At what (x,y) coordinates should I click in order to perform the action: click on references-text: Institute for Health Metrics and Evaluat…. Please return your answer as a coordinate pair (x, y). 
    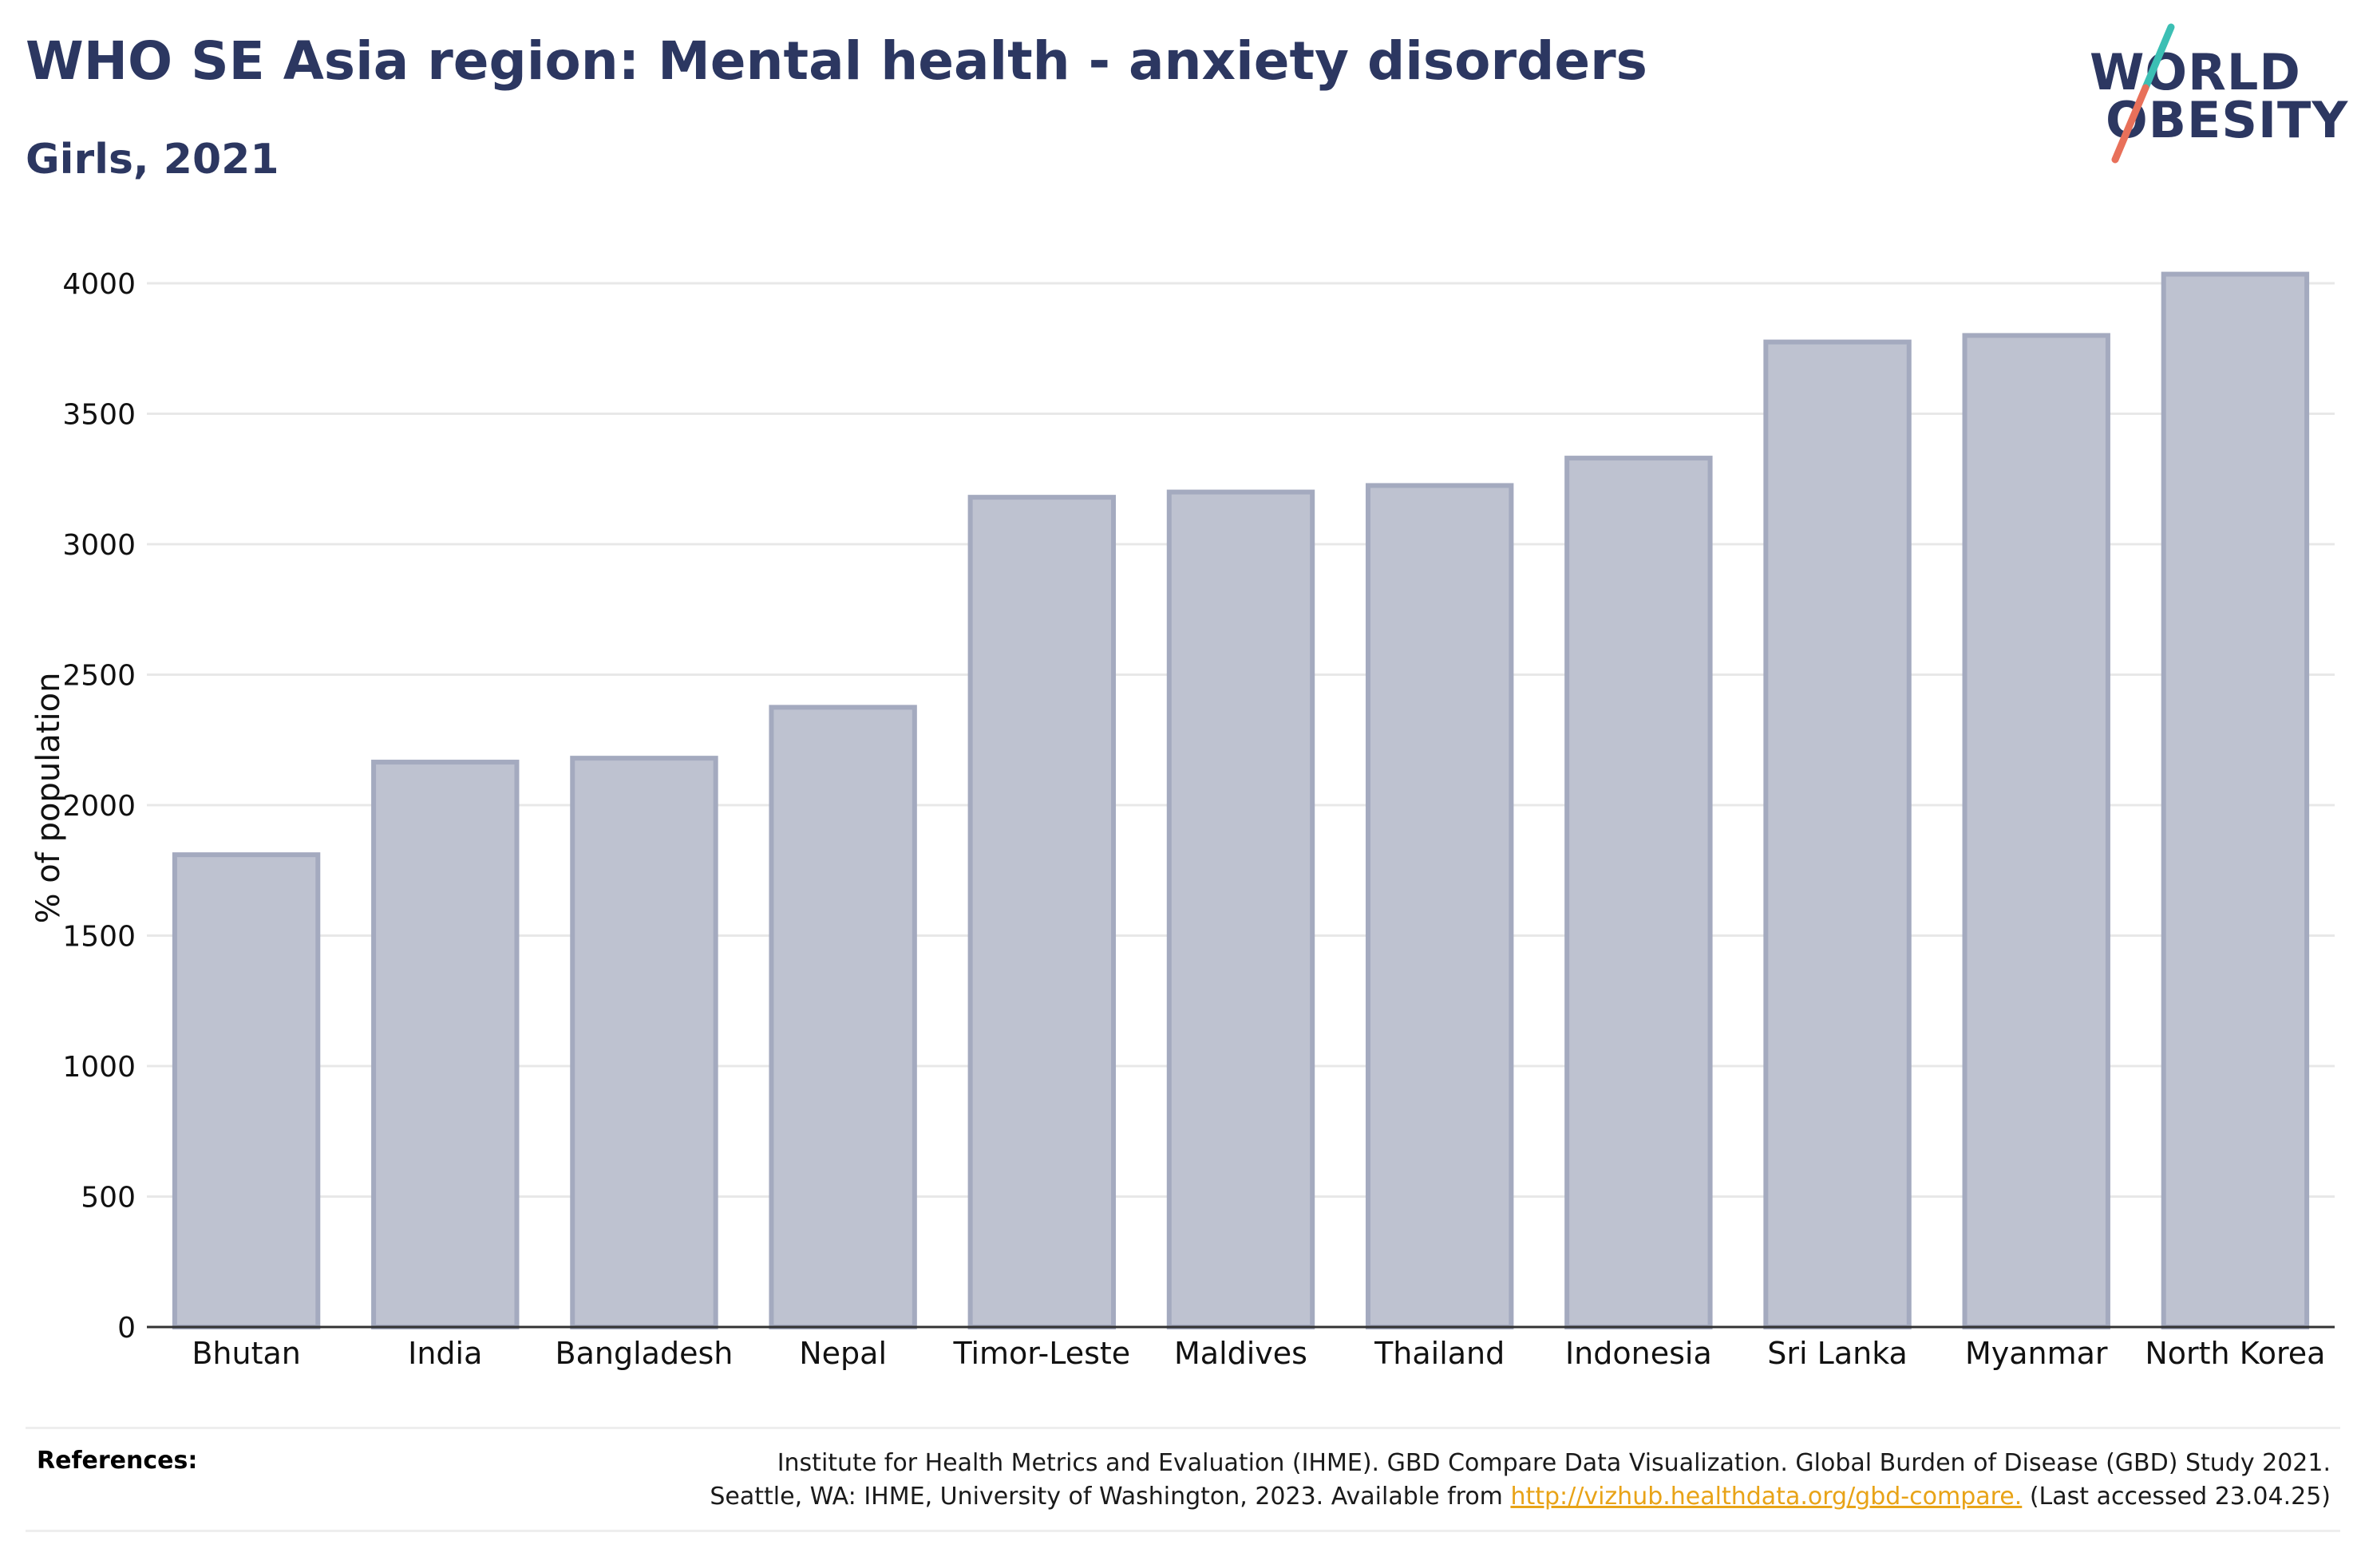
    Looking at the image, I should click on (1520, 1480).